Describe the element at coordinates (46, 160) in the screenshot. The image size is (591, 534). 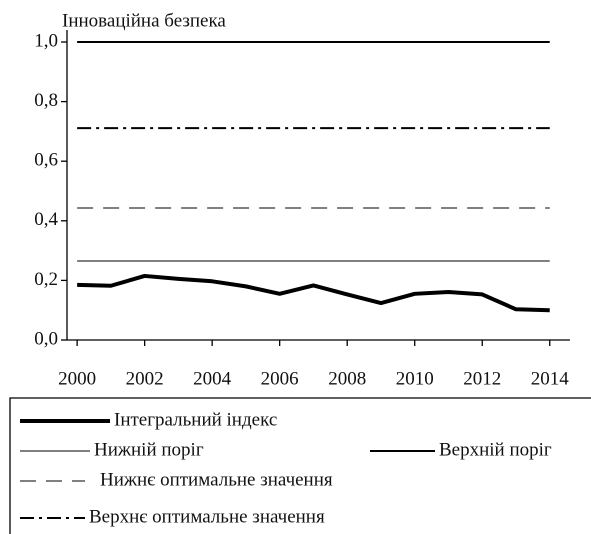
I see `y-tick-label: 0,6` at that location.